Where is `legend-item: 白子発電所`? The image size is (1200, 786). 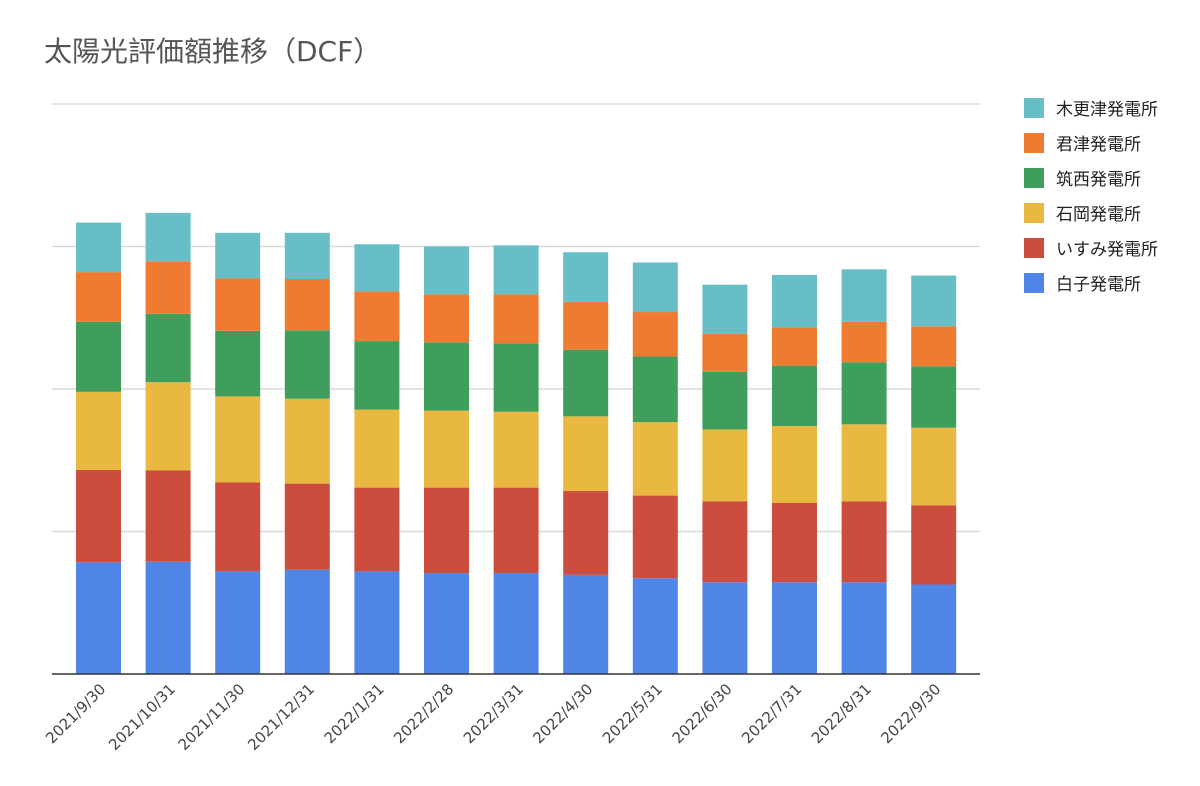
legend-item: 白子発電所 is located at coordinates (1091, 282).